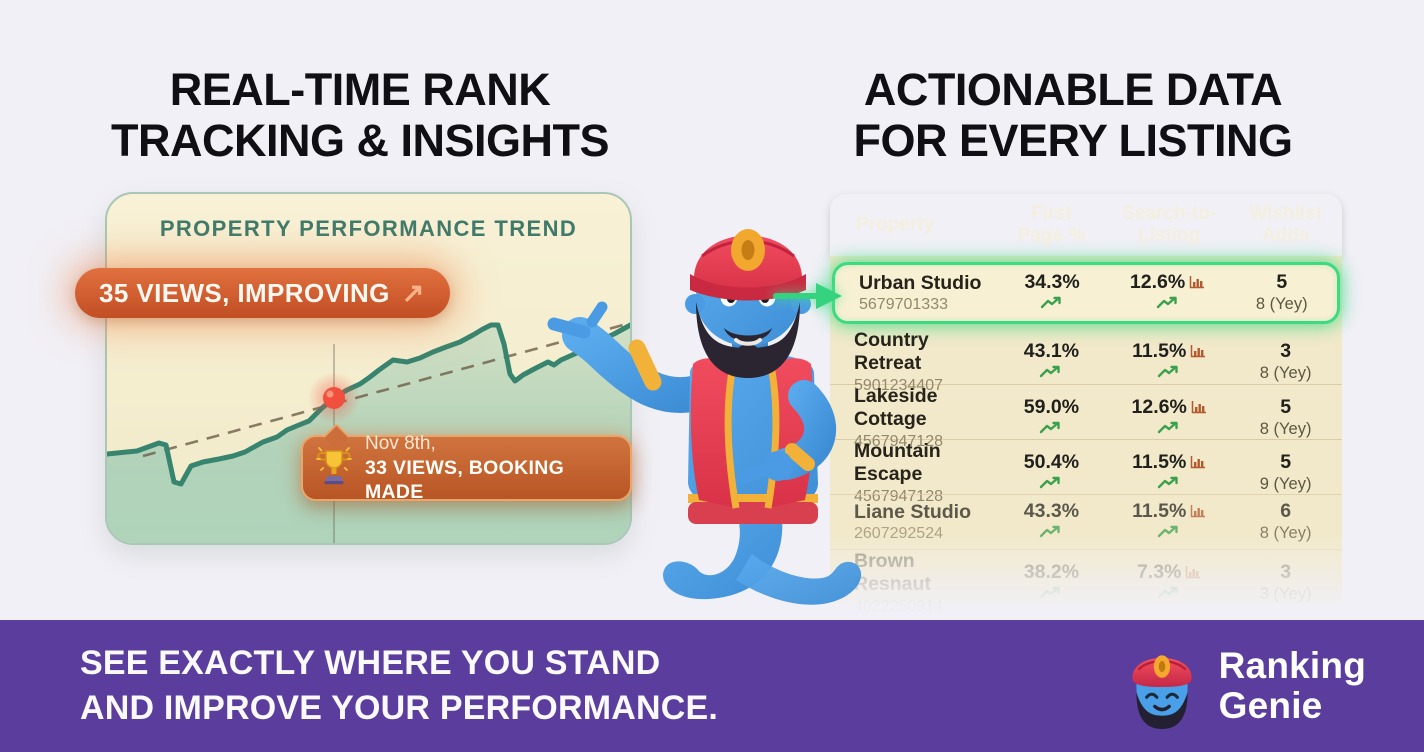 The height and width of the screenshot is (752, 1424). Describe the element at coordinates (891, 352) in the screenshot. I see `property-name: Country Retreat` at that location.